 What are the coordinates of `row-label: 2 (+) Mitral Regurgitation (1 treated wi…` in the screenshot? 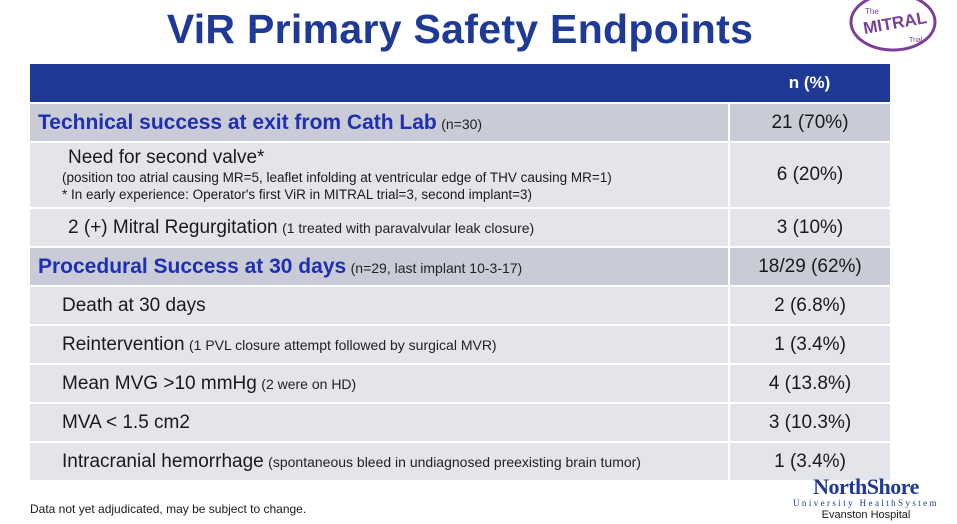 It's located at (380, 228).